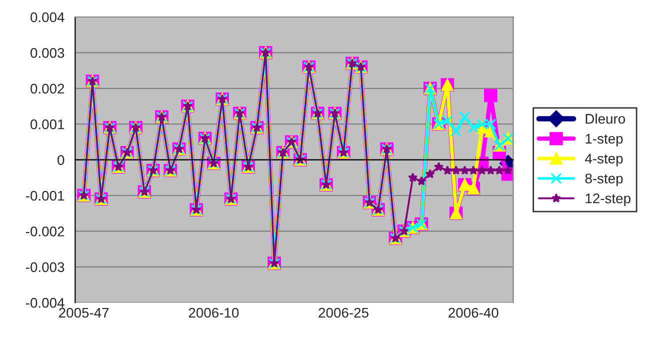  I want to click on y-tick-label: 0, so click(61, 160).